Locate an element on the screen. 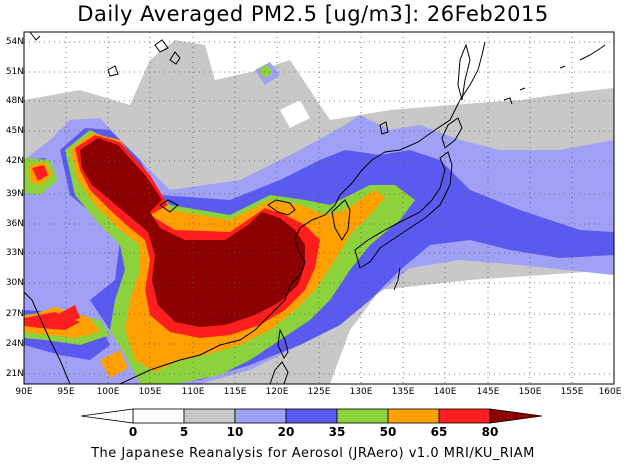 Image resolution: width=626 pixels, height=466 pixels. lat-label: 42N is located at coordinates (14, 161).